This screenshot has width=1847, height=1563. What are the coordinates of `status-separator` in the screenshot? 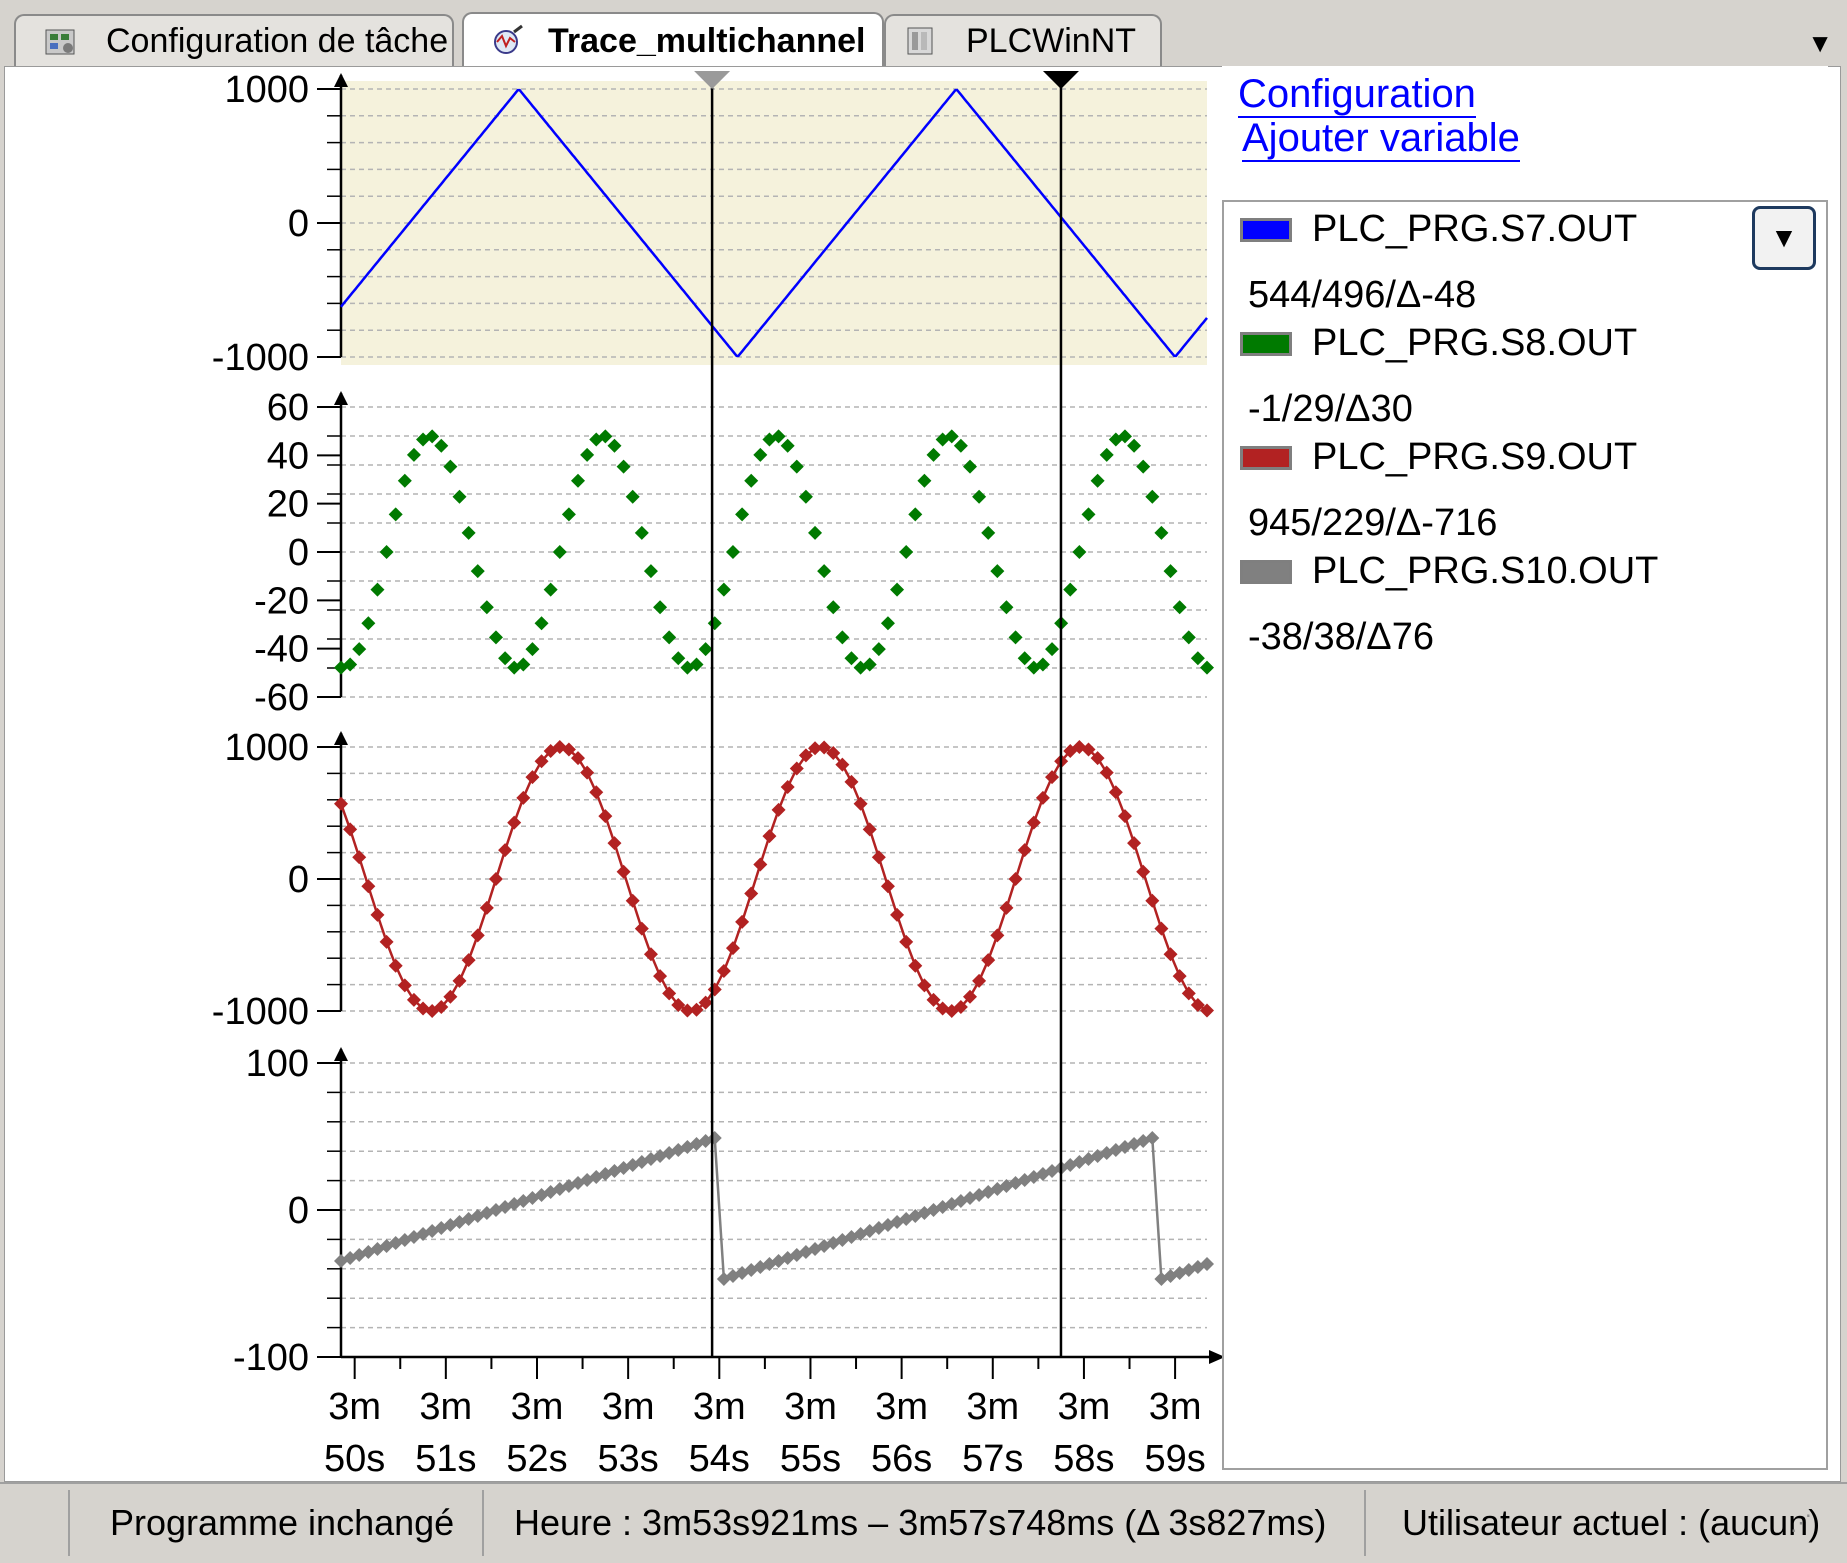 It's located at (69, 1523).